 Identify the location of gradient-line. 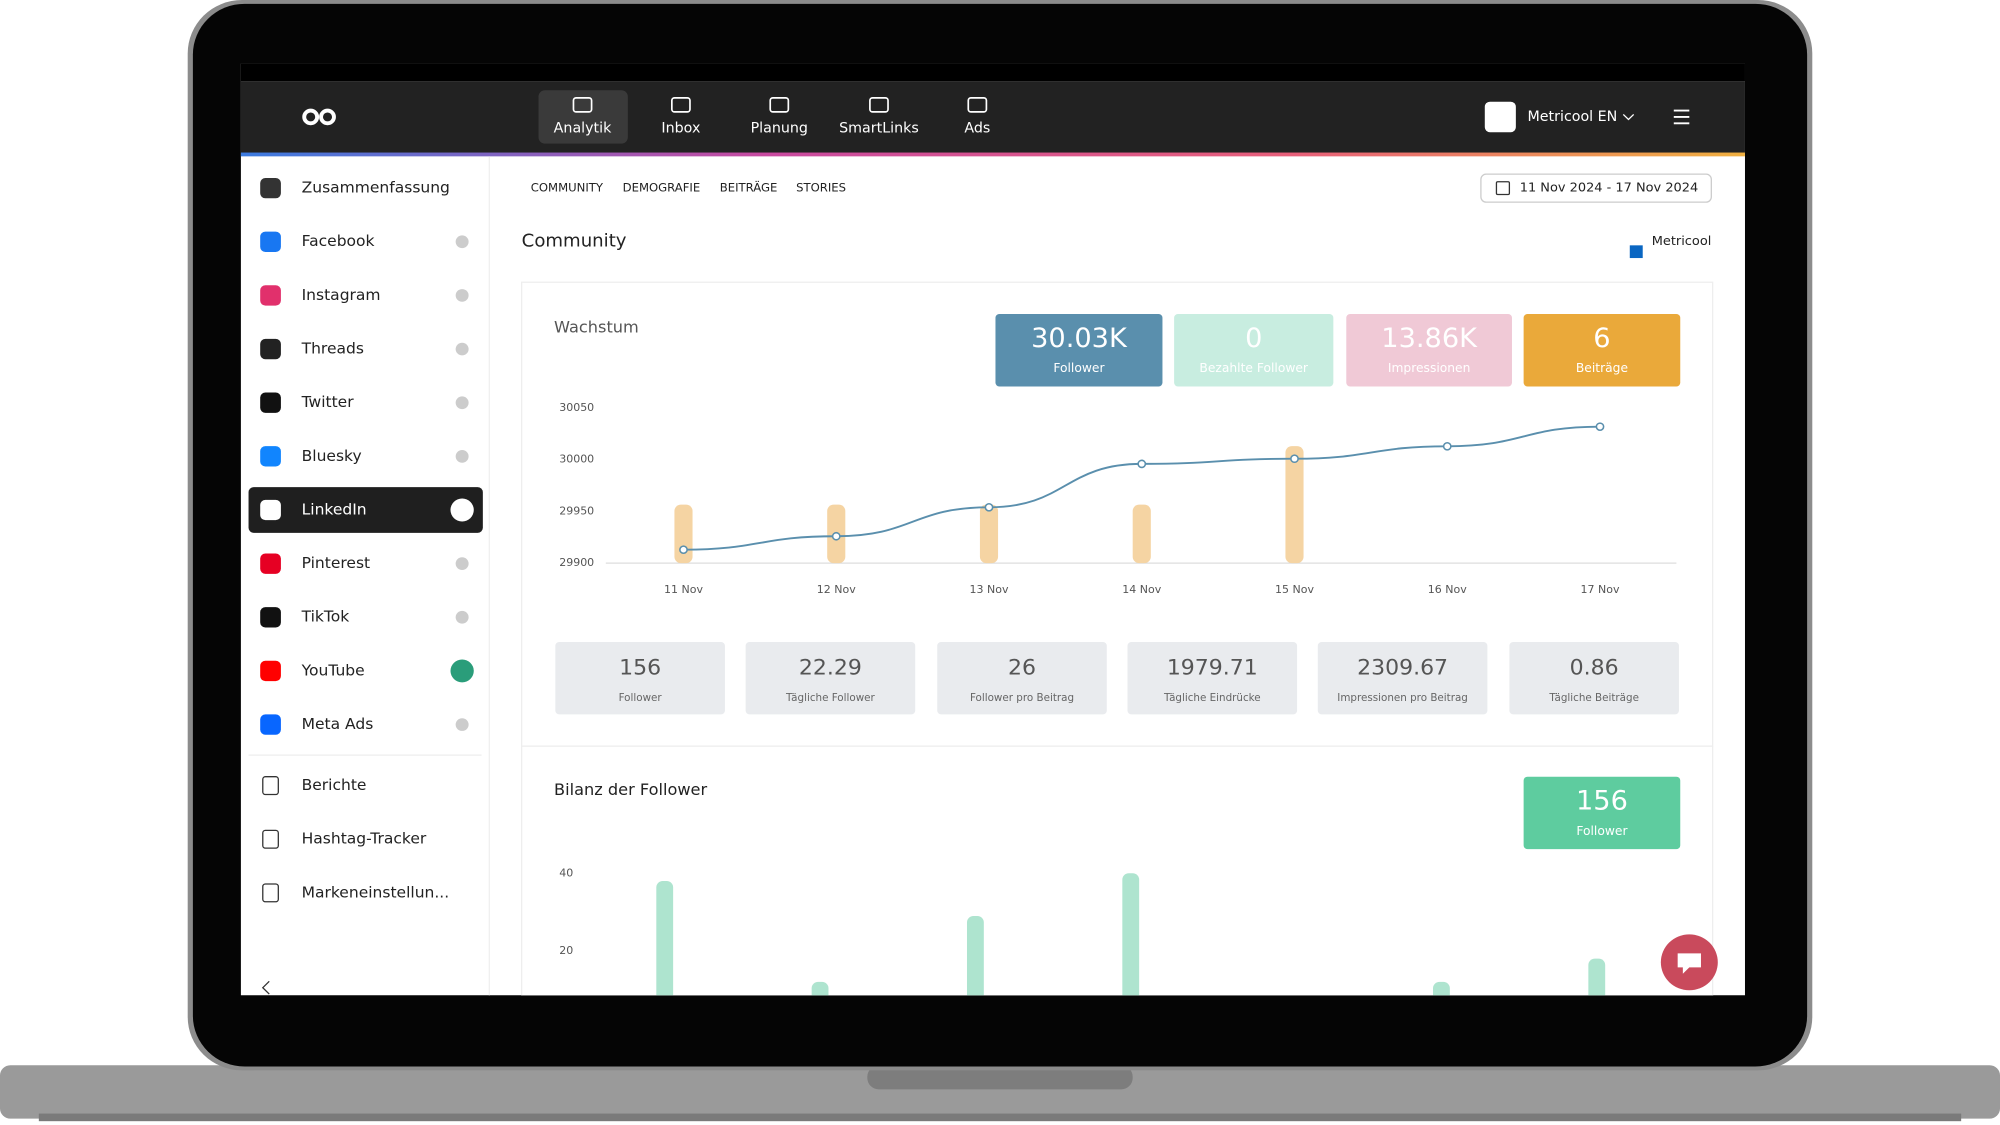
(992, 154).